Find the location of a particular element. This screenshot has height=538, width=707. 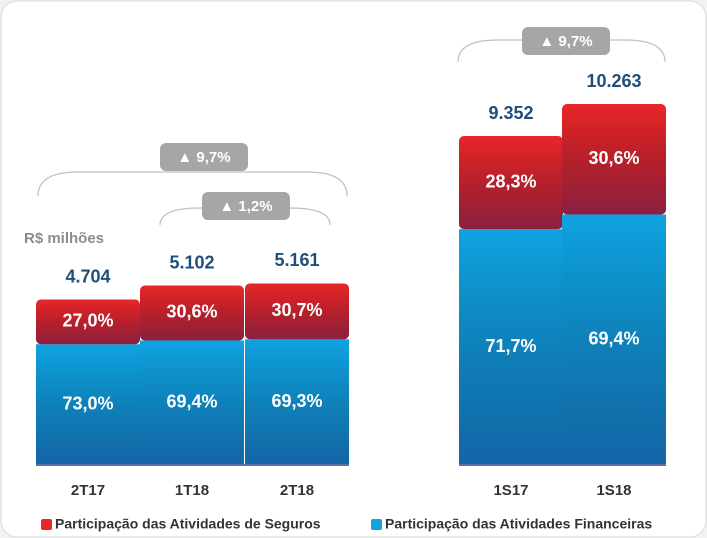

x-tick-label: 2T17 is located at coordinates (88, 490).